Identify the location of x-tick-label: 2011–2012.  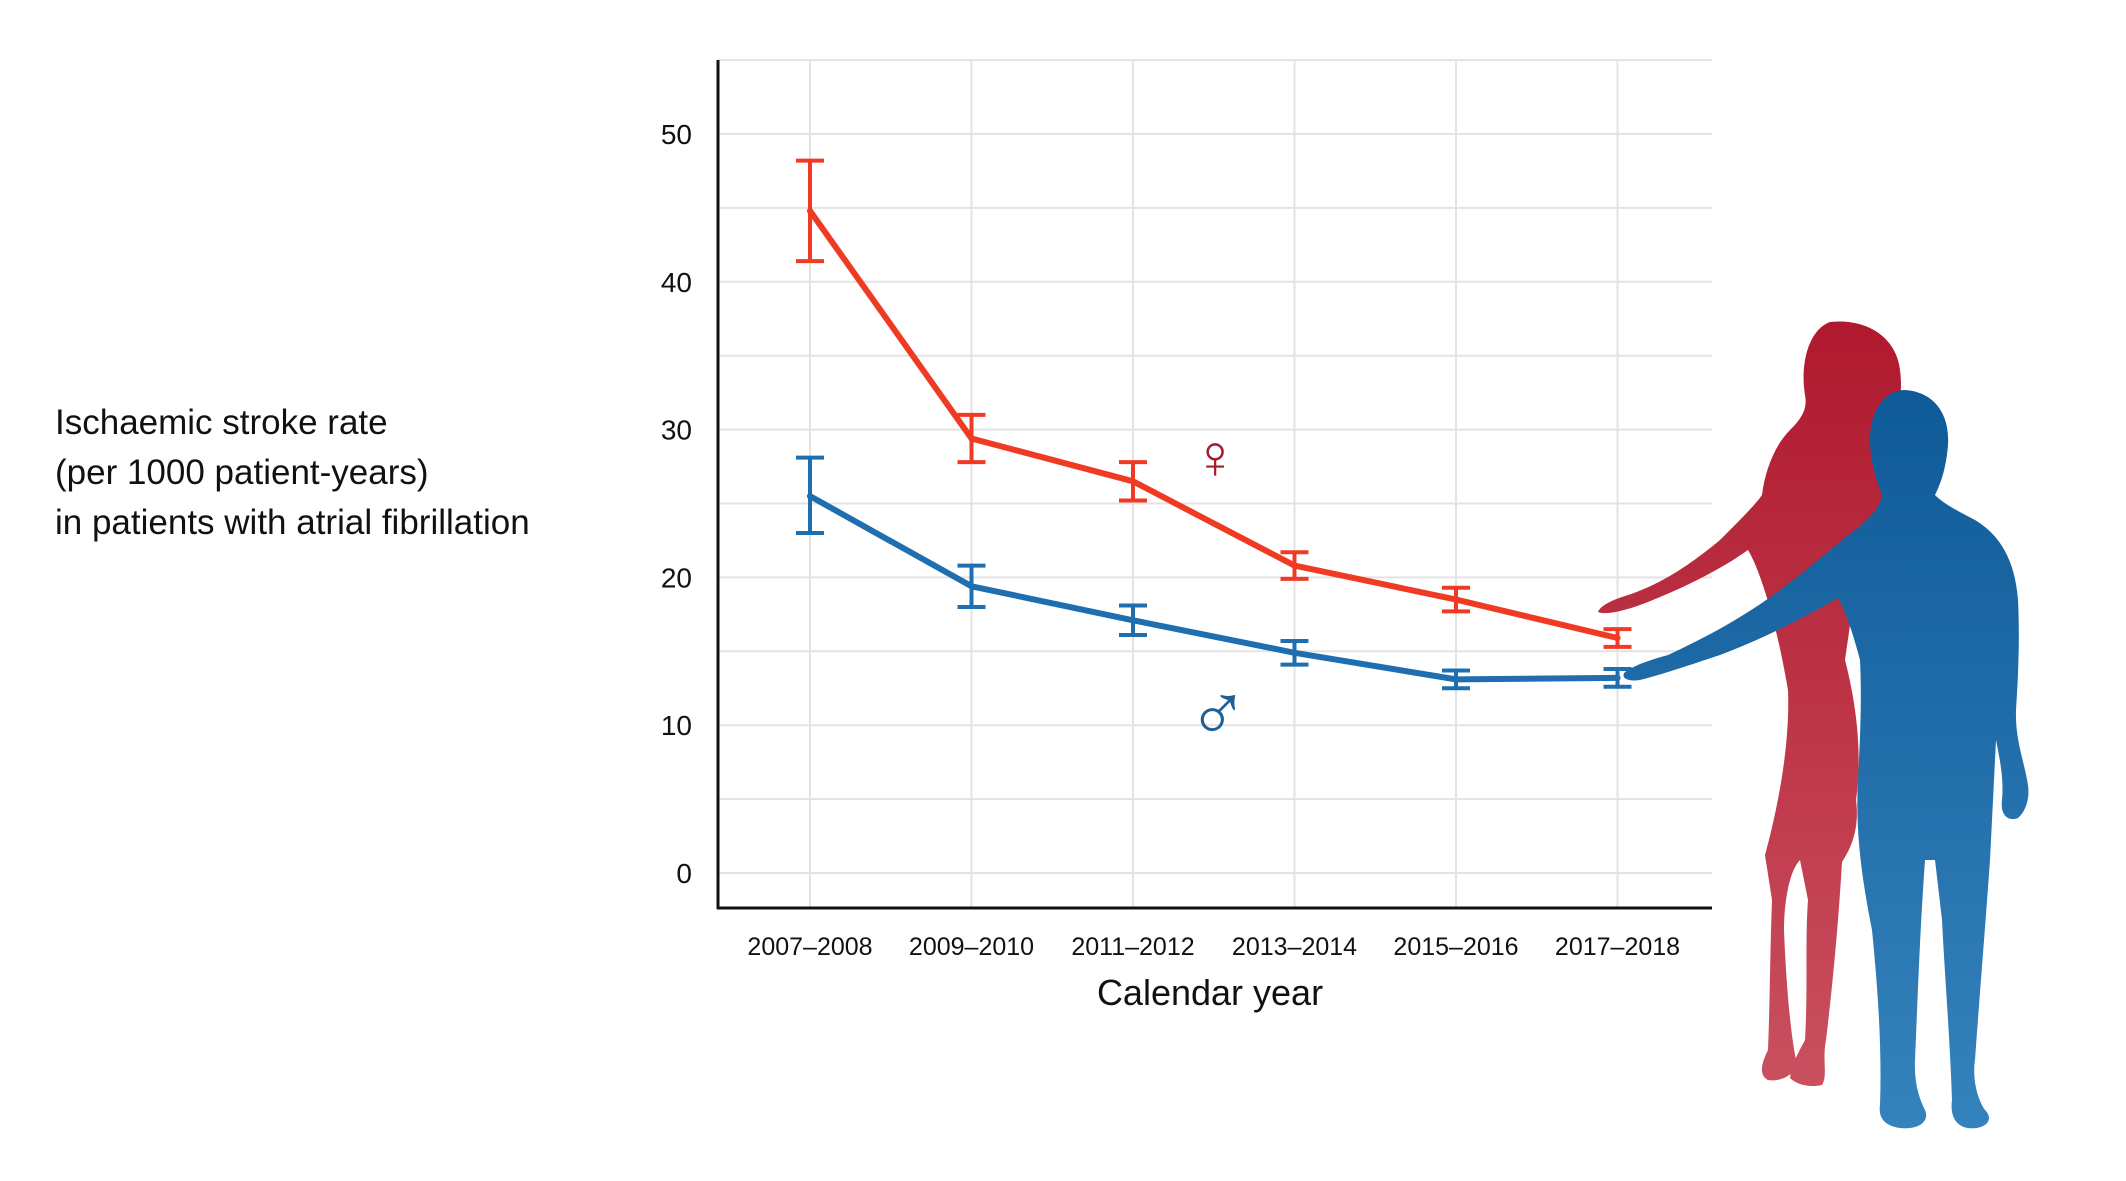
(1132, 947).